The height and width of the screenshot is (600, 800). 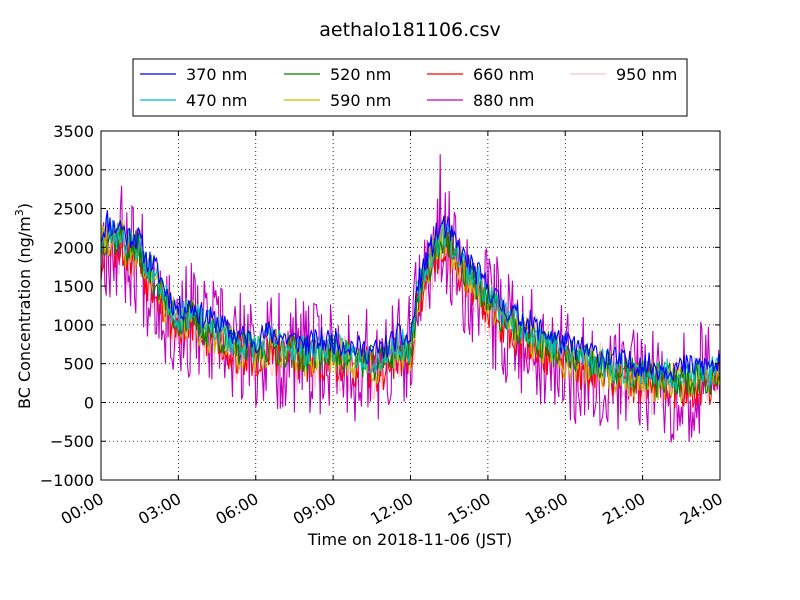 I want to click on y-tick-label: 500, so click(x=78, y=364).